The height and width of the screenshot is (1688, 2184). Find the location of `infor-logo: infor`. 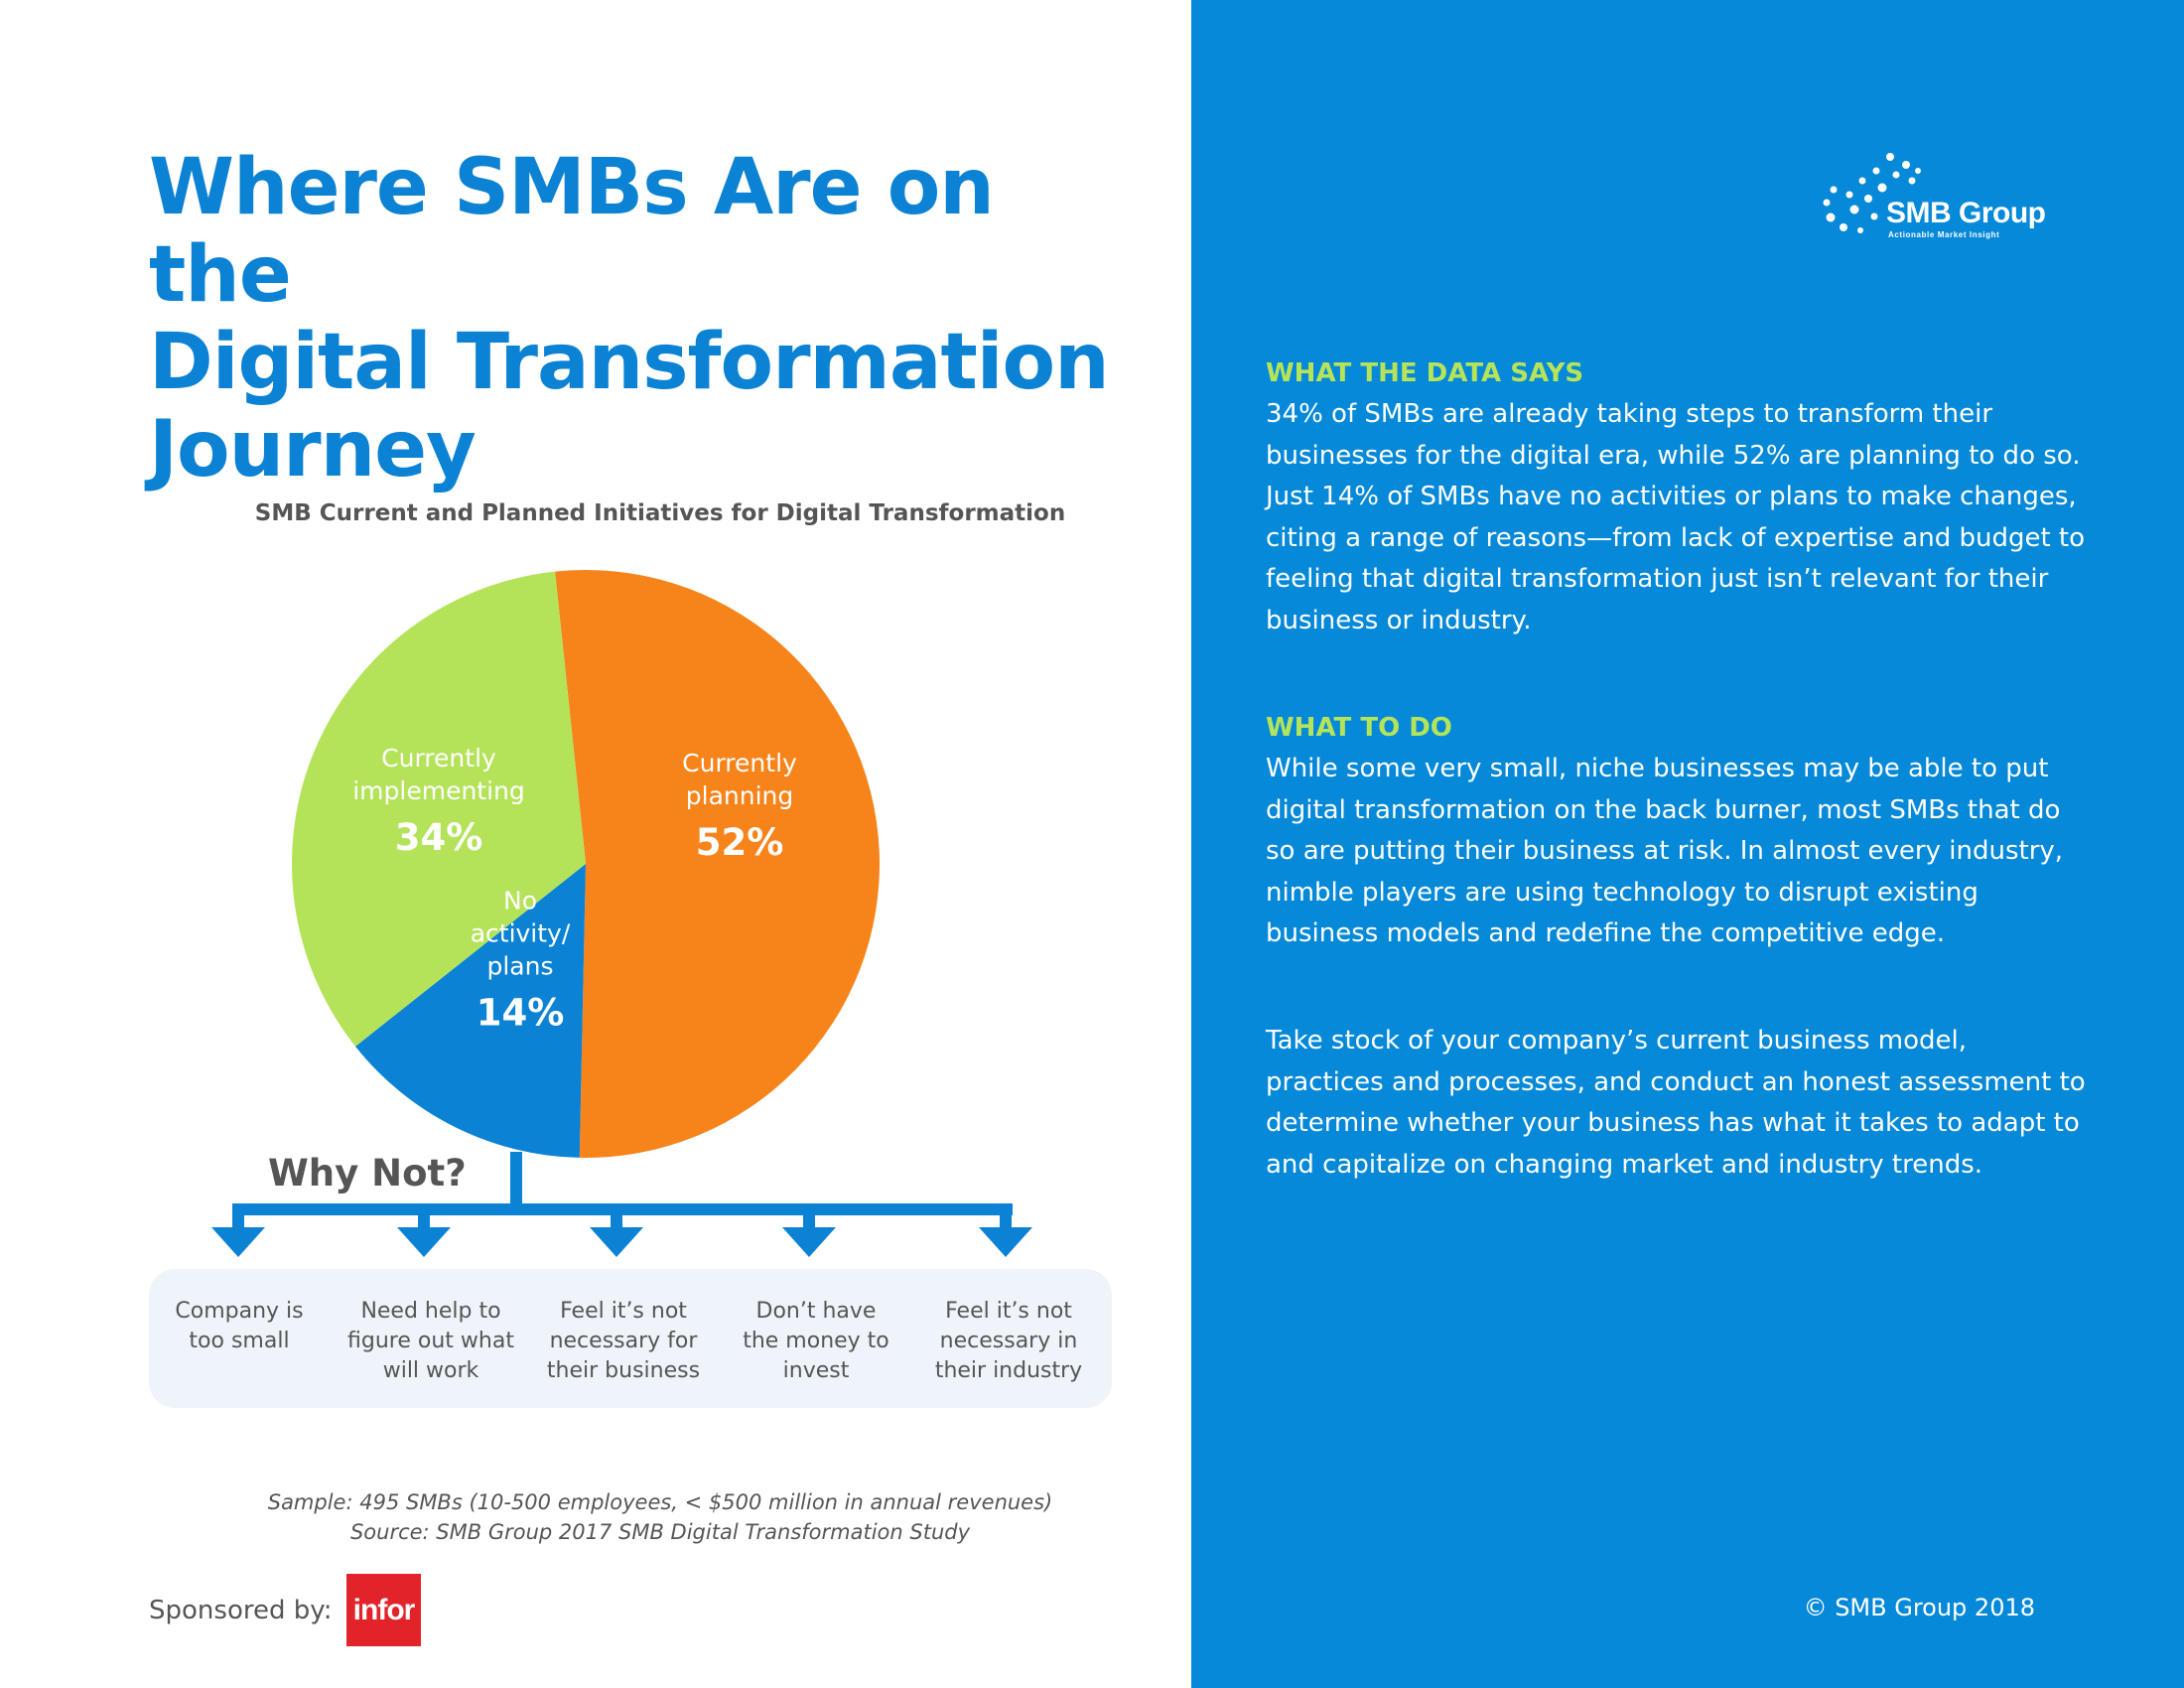

infor-logo: infor is located at coordinates (383, 1610).